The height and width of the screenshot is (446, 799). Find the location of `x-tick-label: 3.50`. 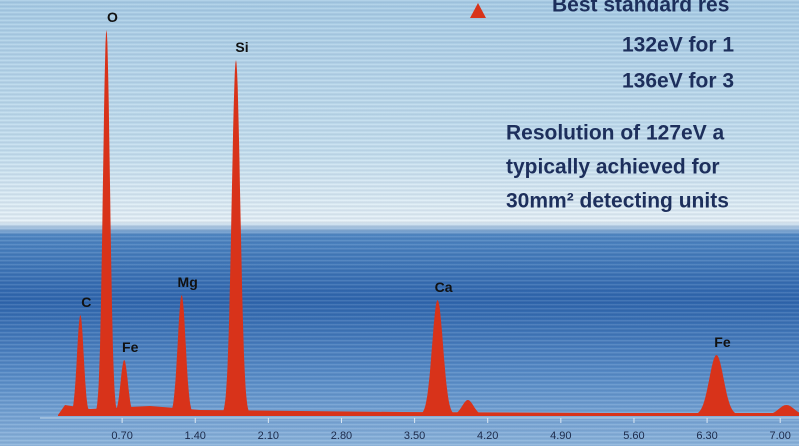

x-tick-label: 3.50 is located at coordinates (414, 436).